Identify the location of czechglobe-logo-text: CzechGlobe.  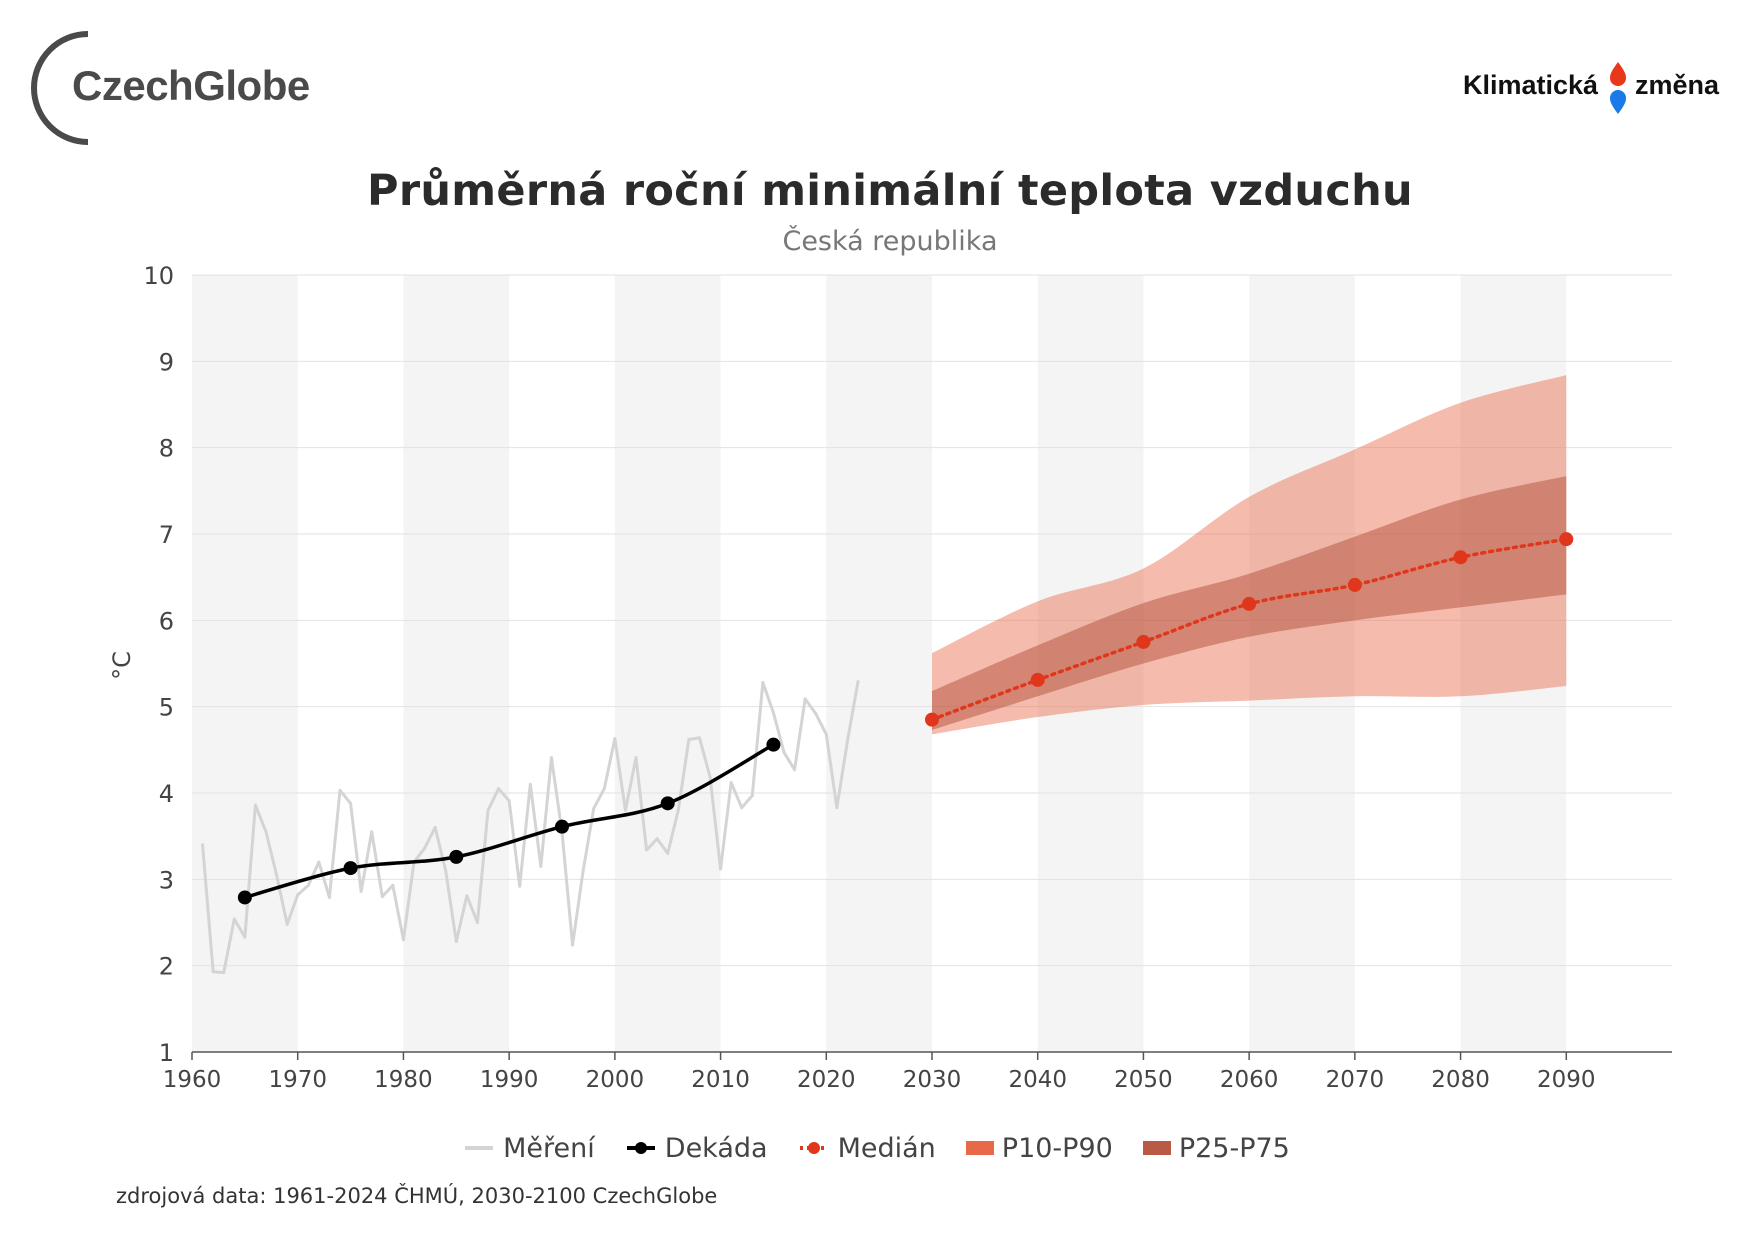
(191, 85).